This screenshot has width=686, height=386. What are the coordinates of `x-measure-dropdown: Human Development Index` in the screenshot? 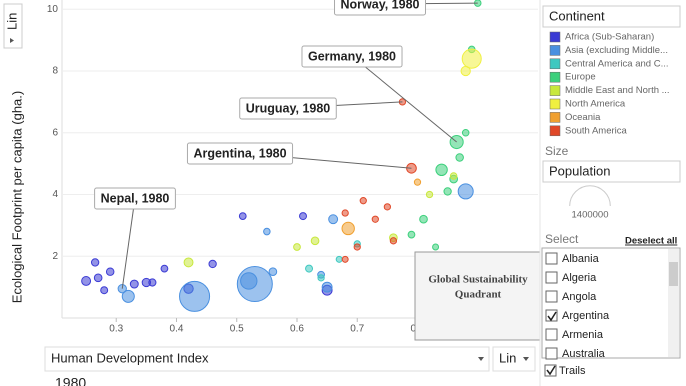 It's located at (267, 359).